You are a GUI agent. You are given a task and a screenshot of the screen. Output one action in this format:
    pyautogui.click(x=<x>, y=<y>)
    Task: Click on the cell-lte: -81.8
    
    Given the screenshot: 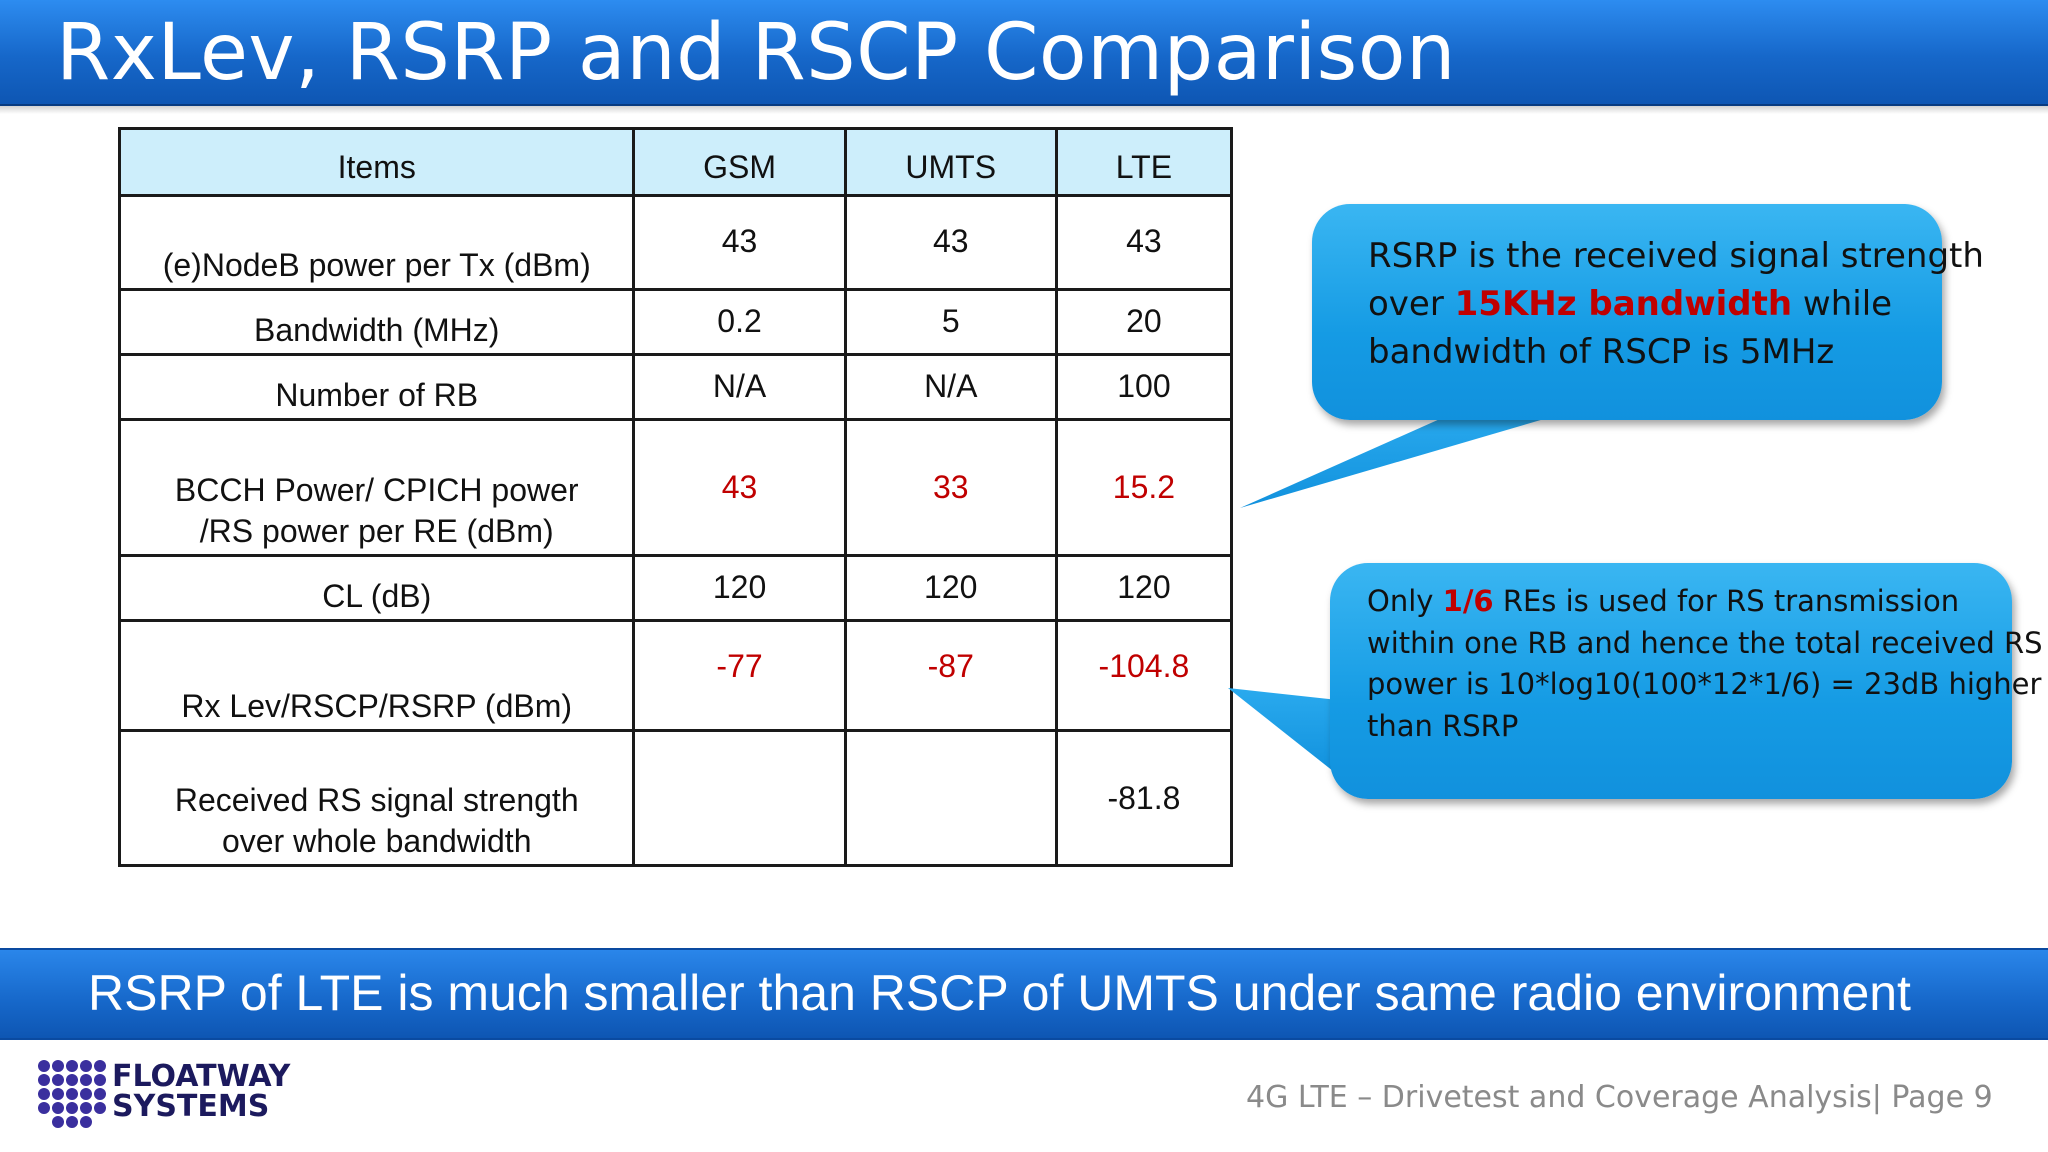 What is the action you would take?
    pyautogui.click(x=1144, y=798)
    